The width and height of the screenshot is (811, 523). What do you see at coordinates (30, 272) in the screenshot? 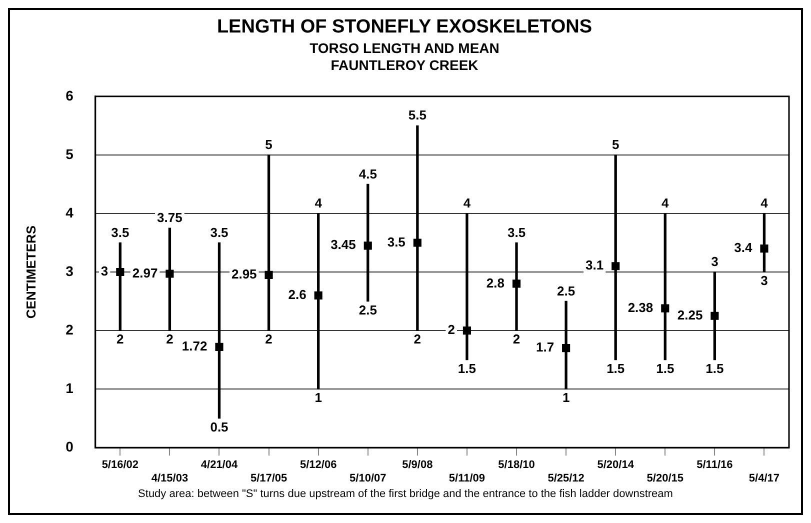
I see `y-axis-title: CENTIMETERS` at bounding box center [30, 272].